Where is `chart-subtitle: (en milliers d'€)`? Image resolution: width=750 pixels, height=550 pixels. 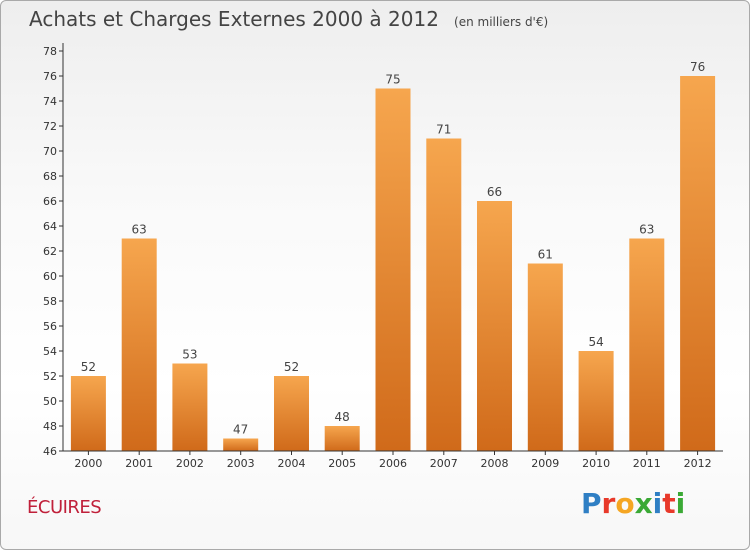 chart-subtitle: (en milliers d'€) is located at coordinates (501, 22).